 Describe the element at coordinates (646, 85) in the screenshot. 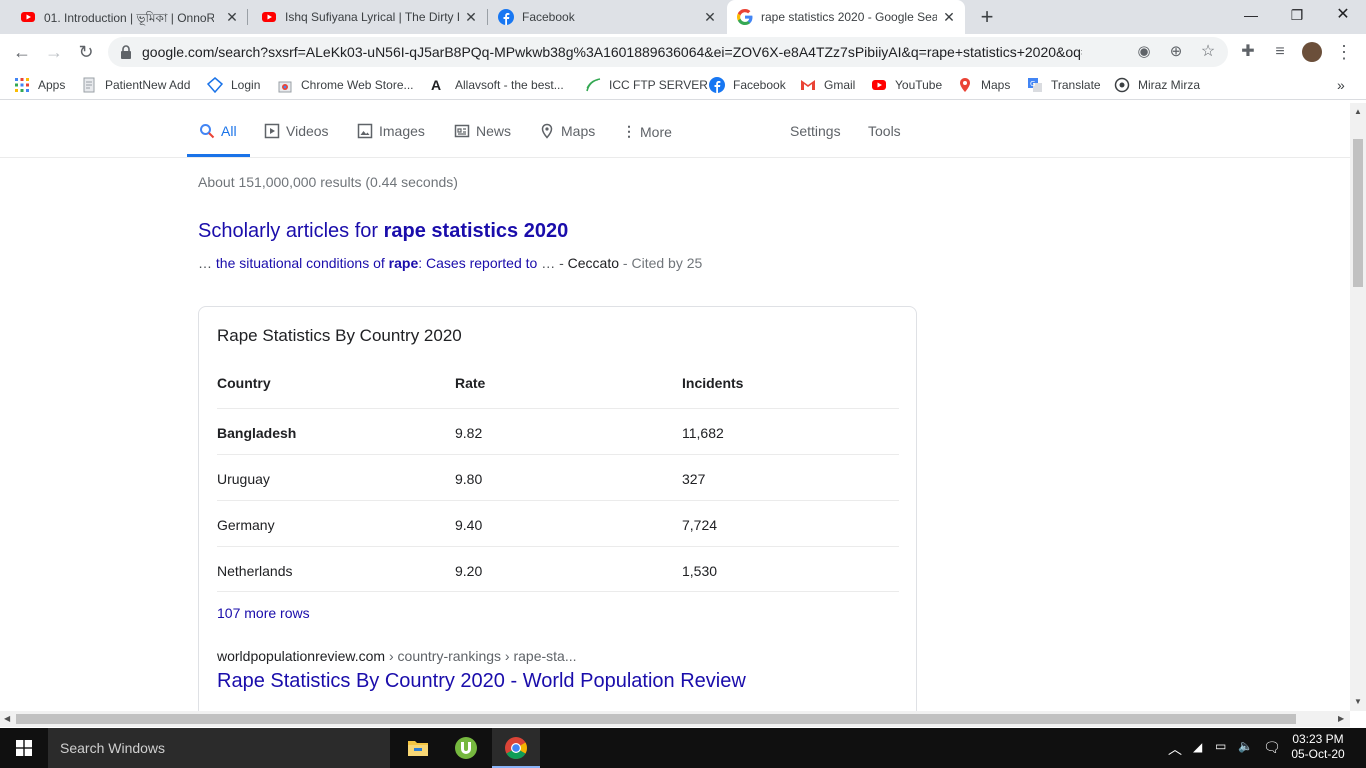

I see `bookmark-icc-ftp-server: ICC FTP SERVER` at that location.